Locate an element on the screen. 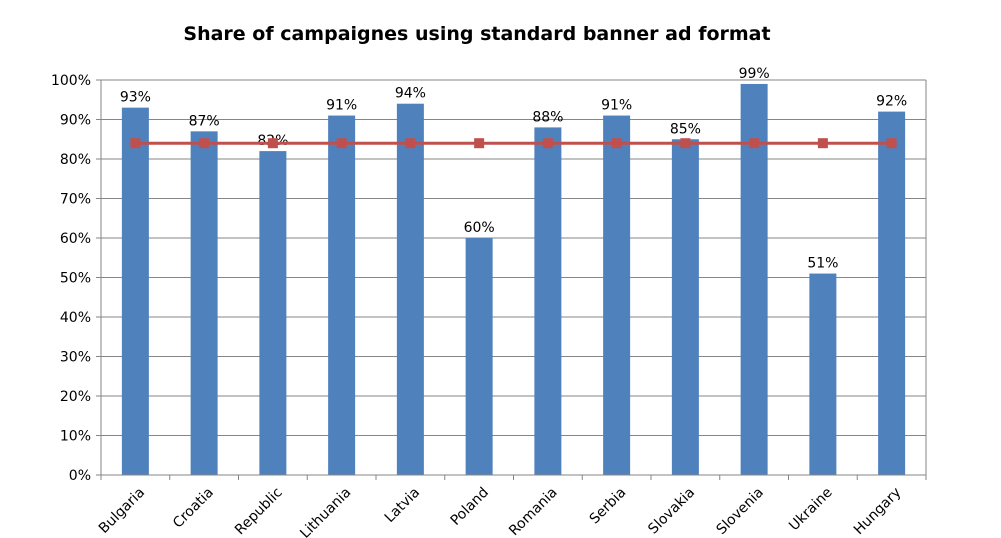 This screenshot has width=1001, height=538. y-tick-label: 20% is located at coordinates (75, 397).